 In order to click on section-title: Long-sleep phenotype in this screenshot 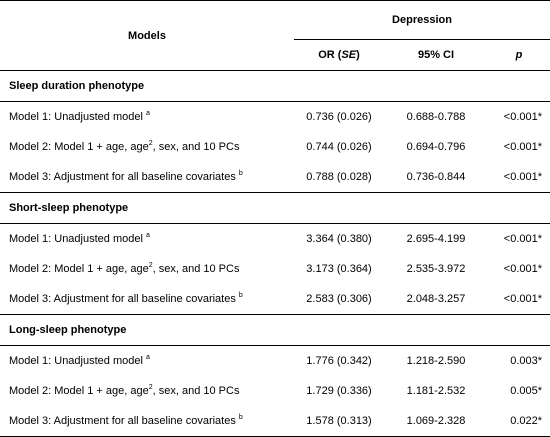, I will do `click(275, 330)`.